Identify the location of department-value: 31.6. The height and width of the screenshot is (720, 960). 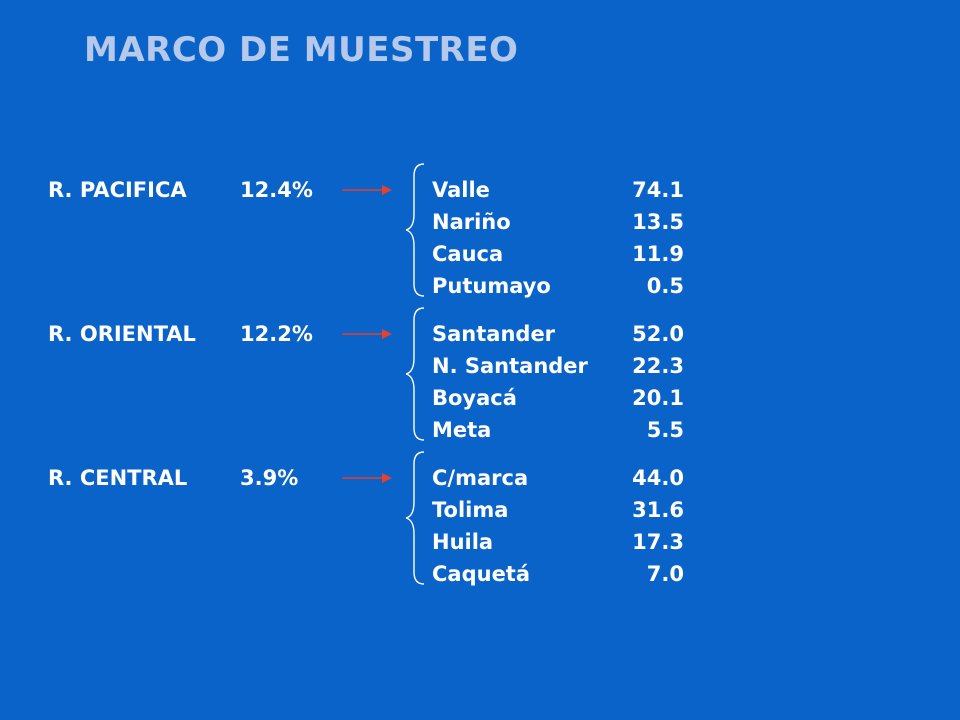
(658, 510).